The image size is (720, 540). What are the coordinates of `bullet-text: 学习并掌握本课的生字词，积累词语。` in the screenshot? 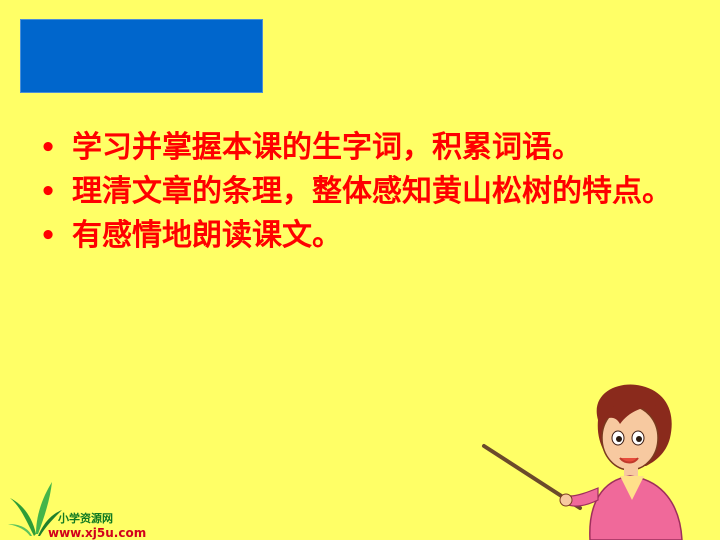 It's located at (327, 147).